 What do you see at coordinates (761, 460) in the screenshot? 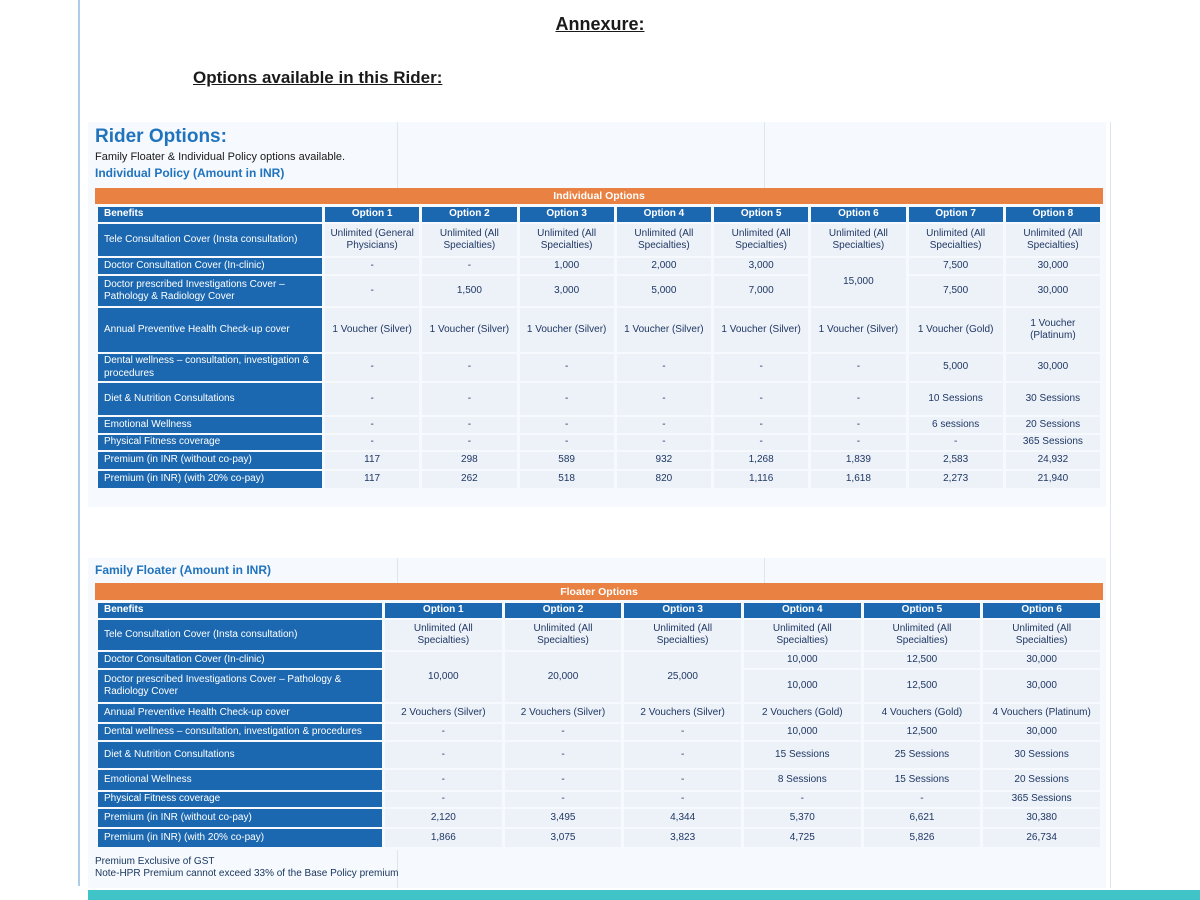
I see `value-cell: 1,268` at bounding box center [761, 460].